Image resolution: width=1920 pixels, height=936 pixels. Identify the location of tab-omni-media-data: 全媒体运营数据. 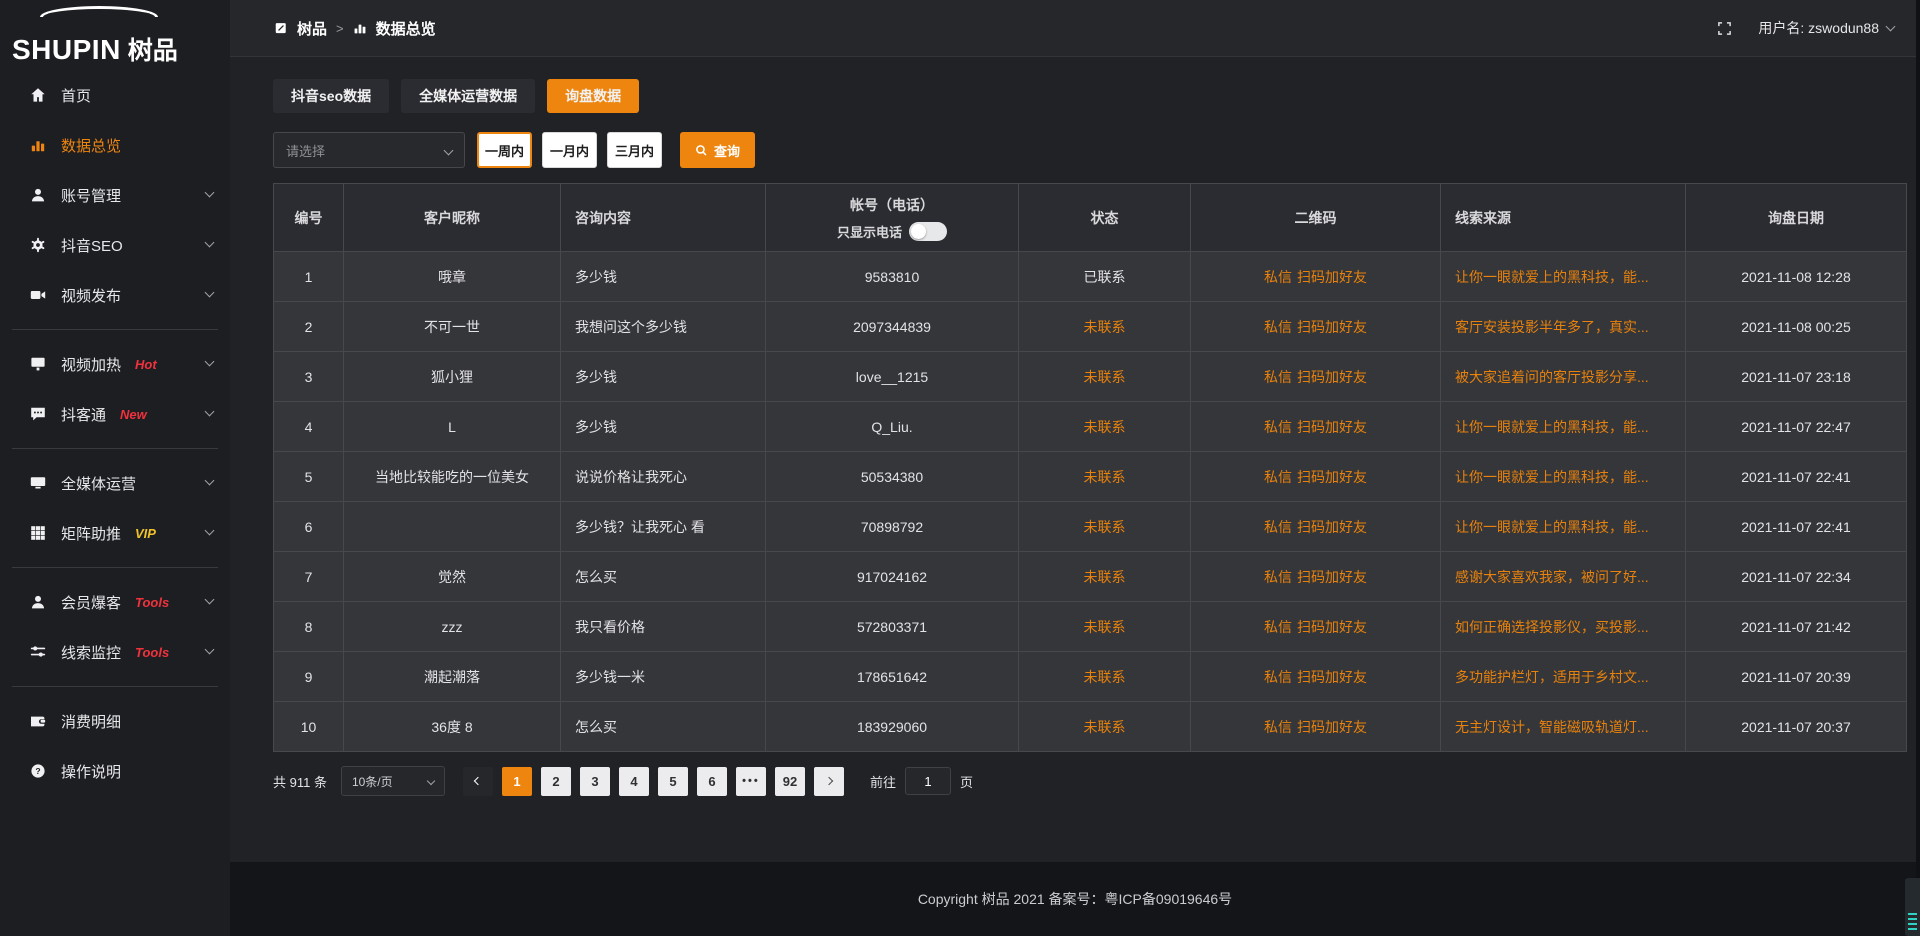
(468, 96).